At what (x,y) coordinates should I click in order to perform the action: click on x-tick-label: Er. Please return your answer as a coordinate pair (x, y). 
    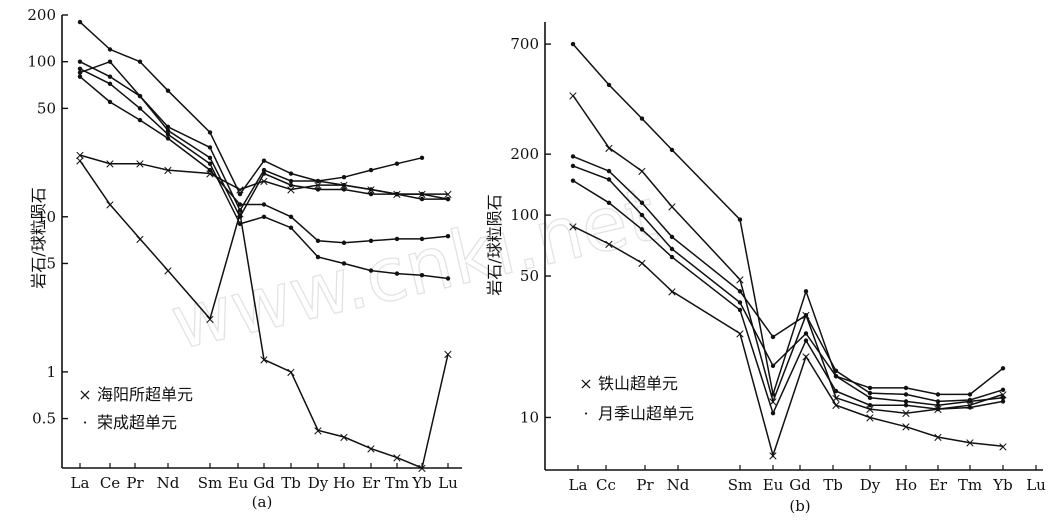
    Looking at the image, I should click on (938, 485).